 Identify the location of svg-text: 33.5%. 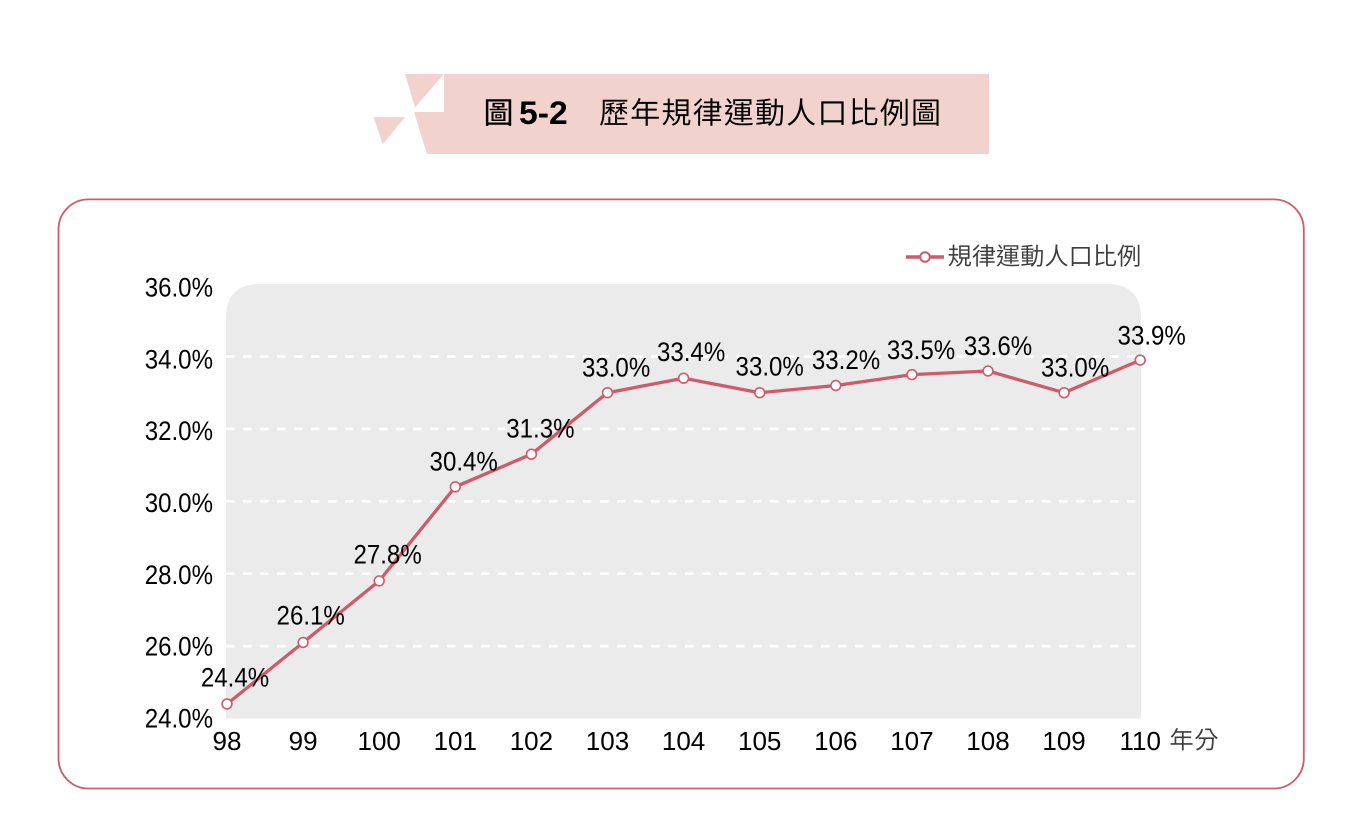
(921, 350).